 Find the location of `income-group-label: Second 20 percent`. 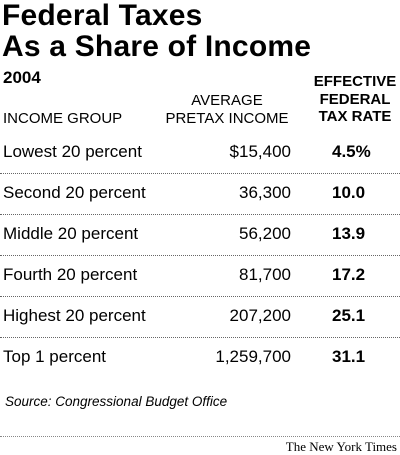

income-group-label: Second 20 percent is located at coordinates (74, 192).